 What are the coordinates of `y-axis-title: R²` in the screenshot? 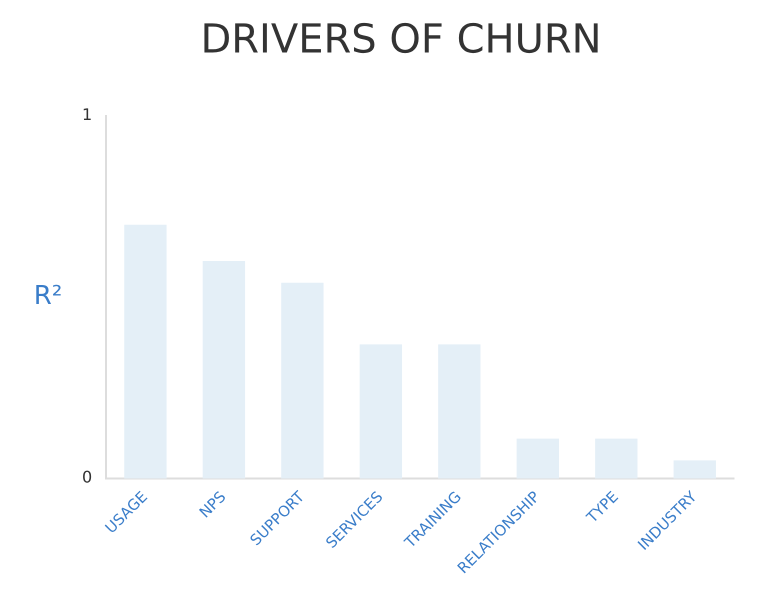 It's located at (48, 295).